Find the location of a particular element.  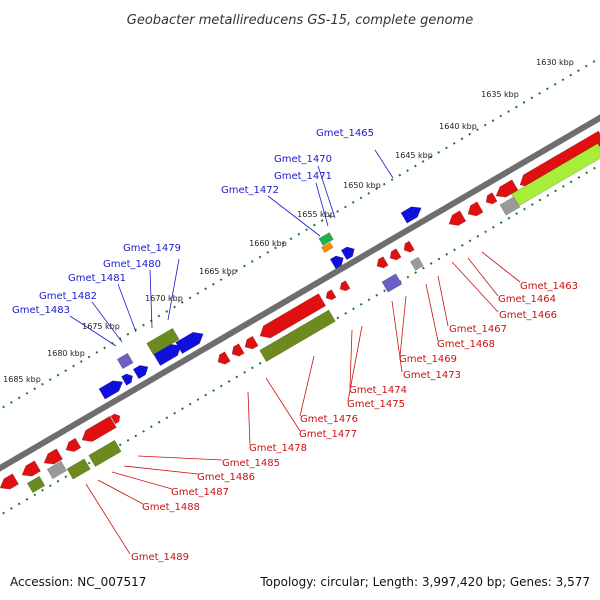

kbp-tick-label: 1635 kbp is located at coordinates (500, 94).